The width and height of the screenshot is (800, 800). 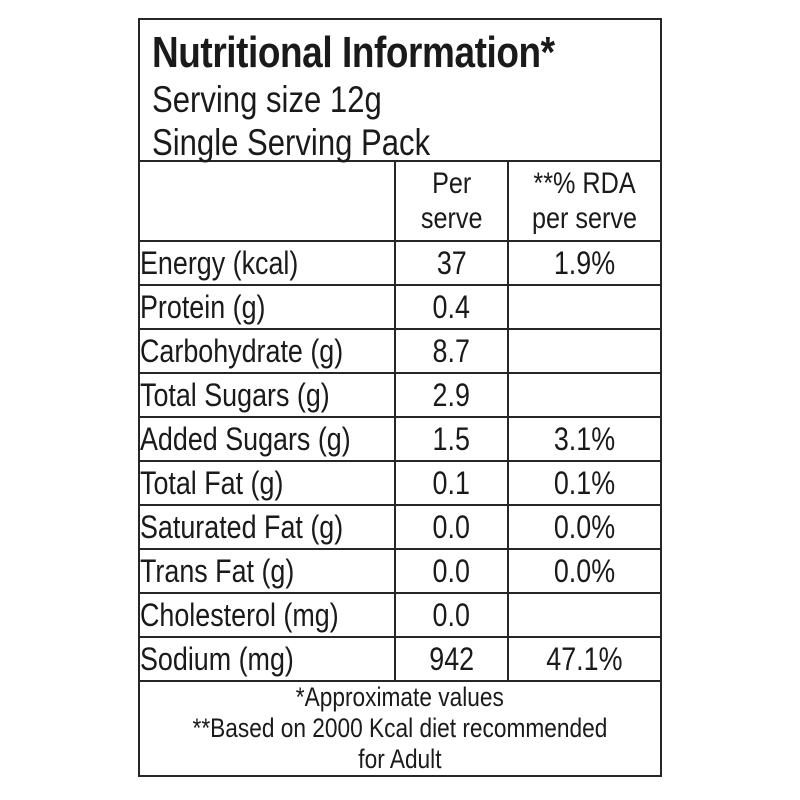 I want to click on rda-value-cell: 0.1%, so click(x=584, y=483).